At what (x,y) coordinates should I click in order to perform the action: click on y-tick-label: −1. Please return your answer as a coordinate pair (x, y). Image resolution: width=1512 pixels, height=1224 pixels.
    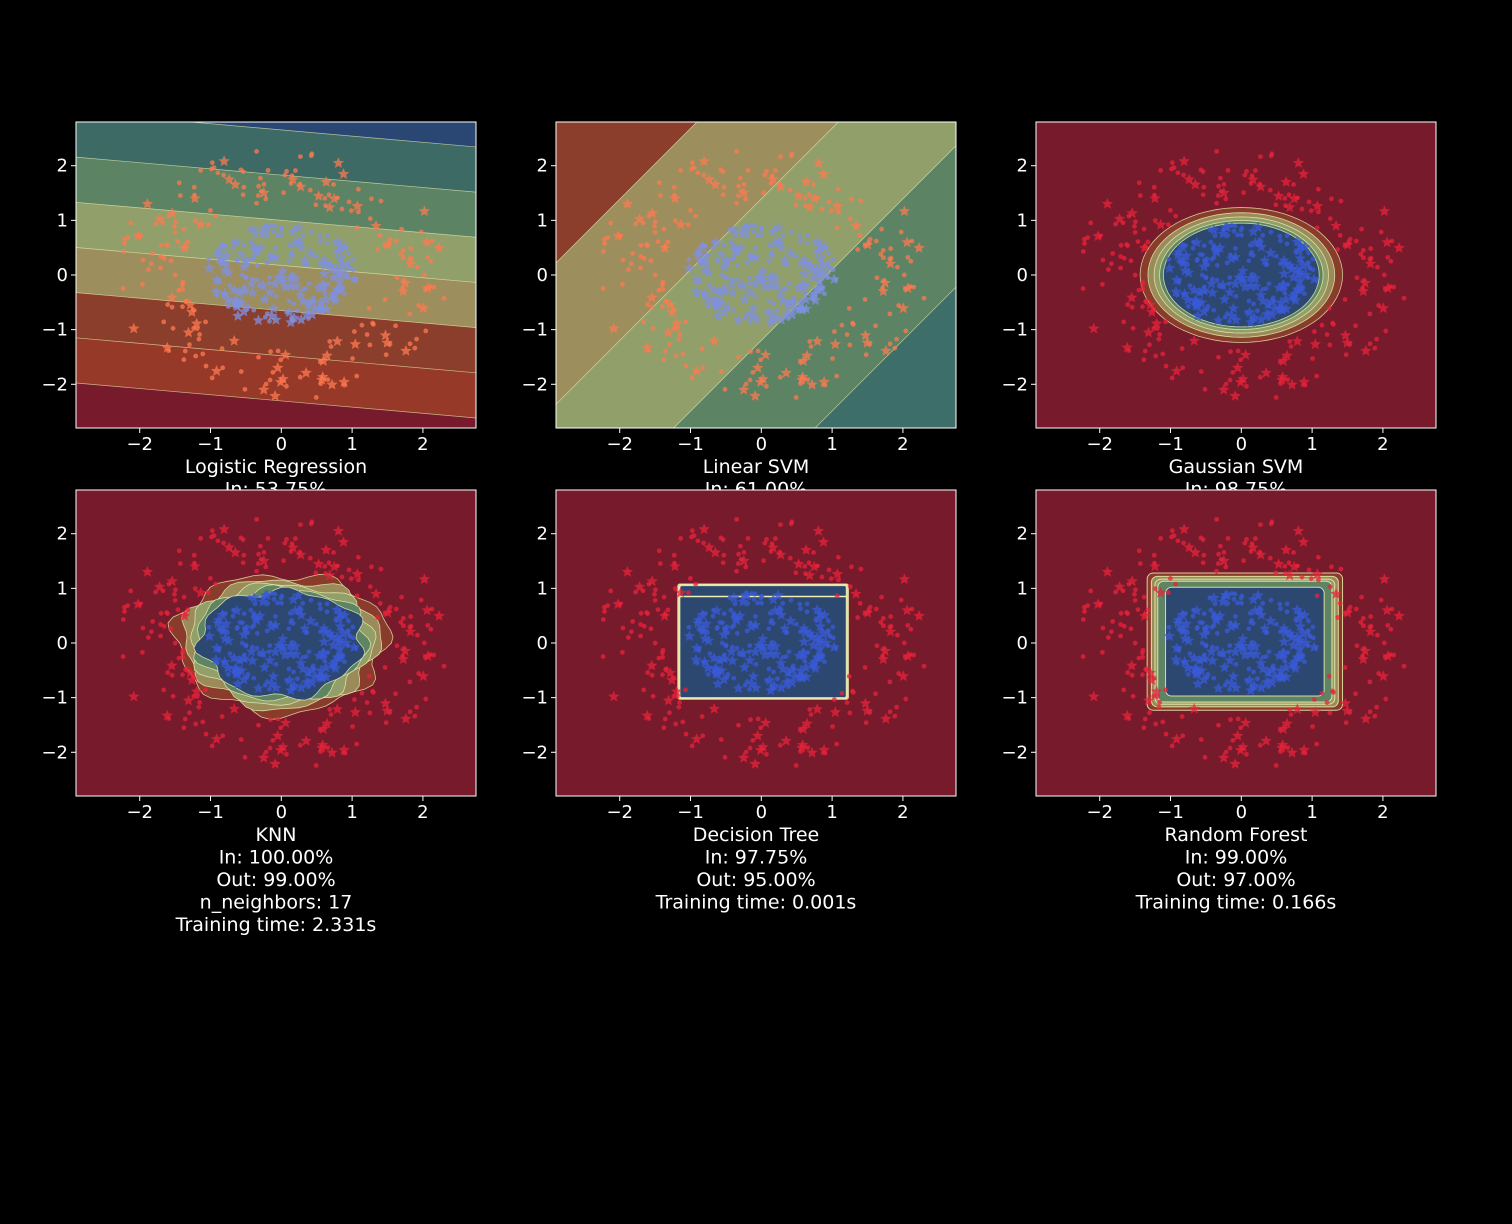
    Looking at the image, I should click on (534, 698).